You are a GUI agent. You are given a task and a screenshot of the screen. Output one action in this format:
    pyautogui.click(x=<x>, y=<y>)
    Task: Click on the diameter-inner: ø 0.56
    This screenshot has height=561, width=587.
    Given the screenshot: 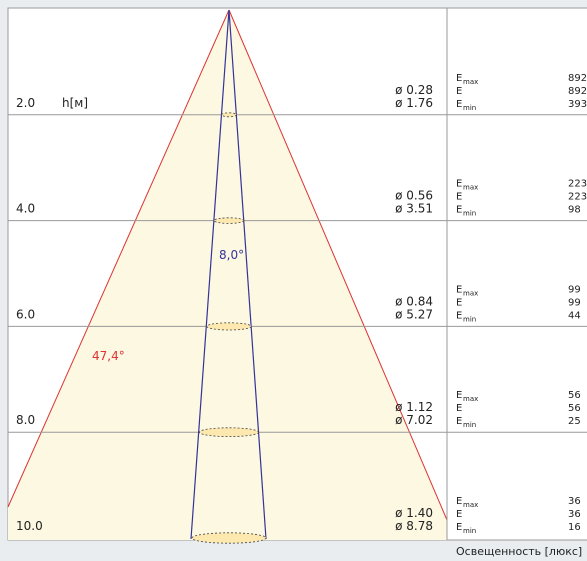 What is the action you would take?
    pyautogui.click(x=414, y=196)
    